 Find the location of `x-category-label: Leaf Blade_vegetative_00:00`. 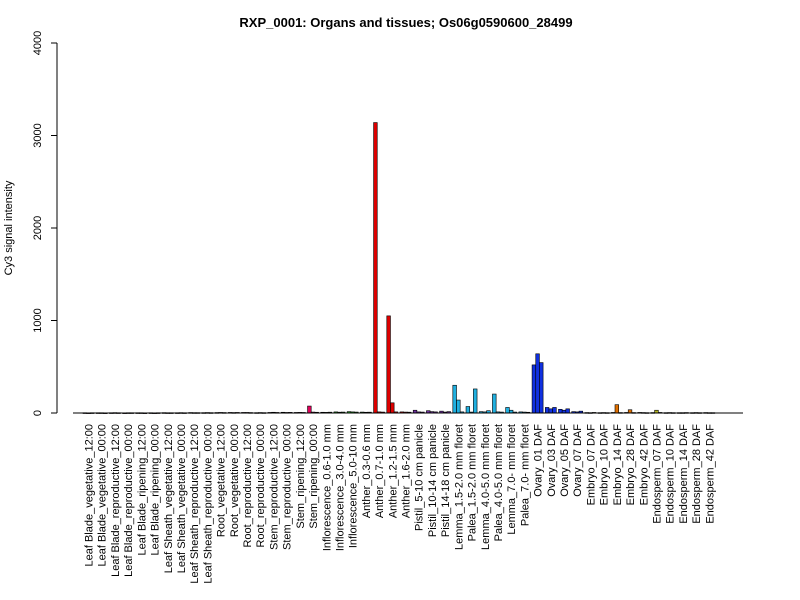

x-category-label: Leaf Blade_vegetative_00:00 is located at coordinates (103, 495).